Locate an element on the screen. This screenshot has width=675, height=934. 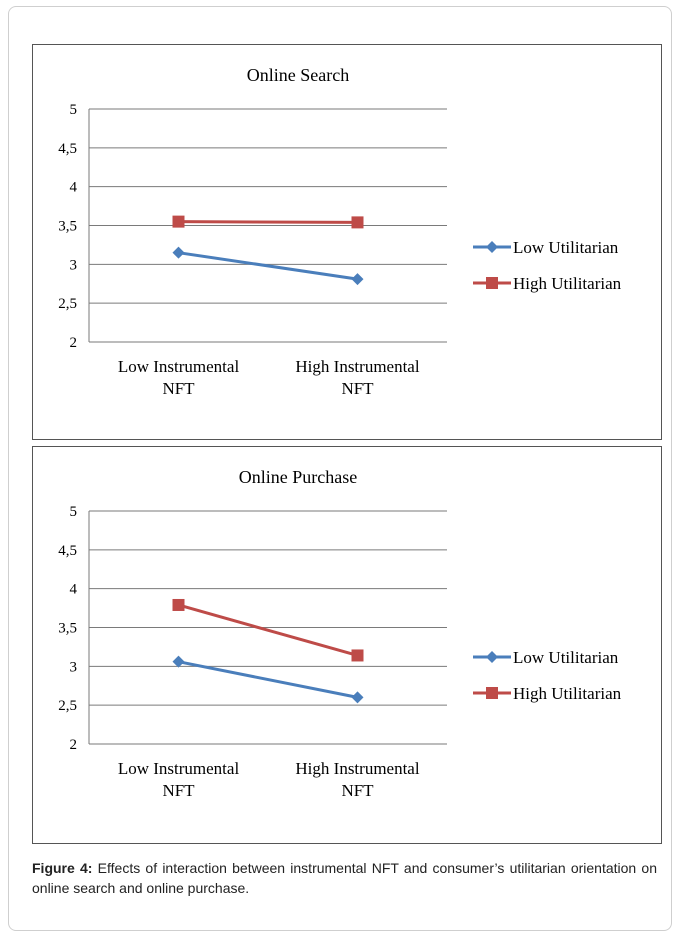
chart-title: Online Search is located at coordinates (298, 75).